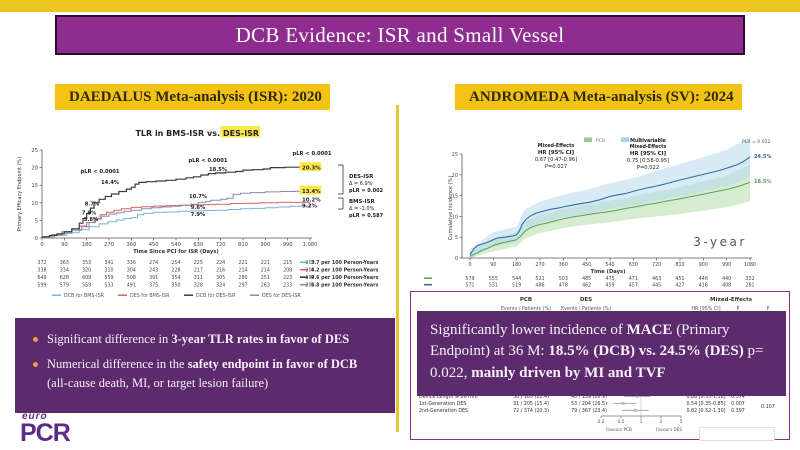 The width and height of the screenshot is (800, 450). What do you see at coordinates (556, 160) in the screenshot?
I see `svg-text: 0.67 [0.47-0.96]` at bounding box center [556, 160].